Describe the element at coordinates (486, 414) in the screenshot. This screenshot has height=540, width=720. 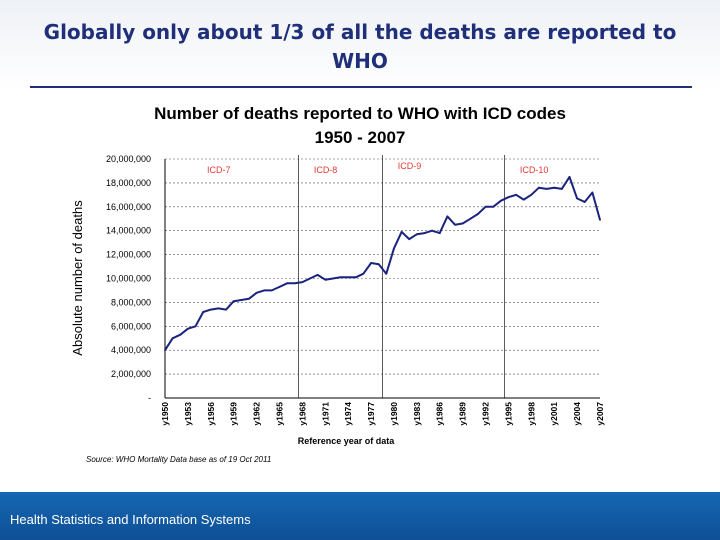
I see `x-tick-label: y1992` at that location.